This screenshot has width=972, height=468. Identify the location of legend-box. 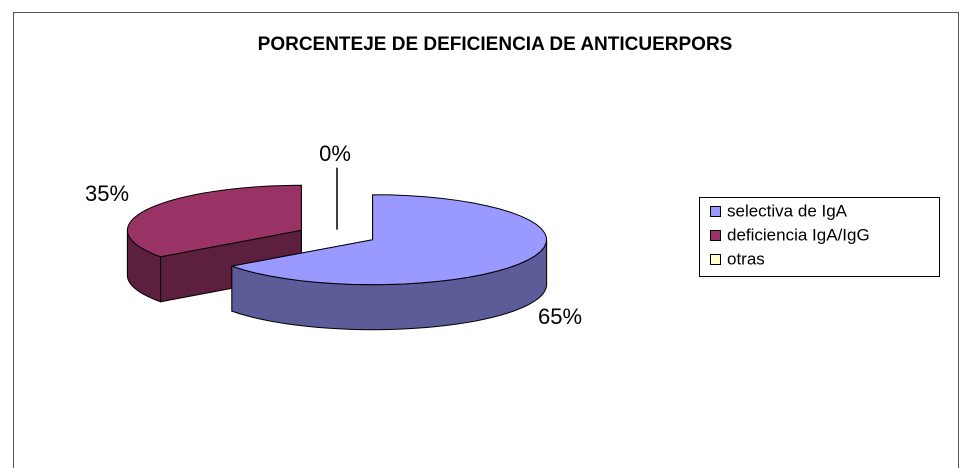
(819, 237).